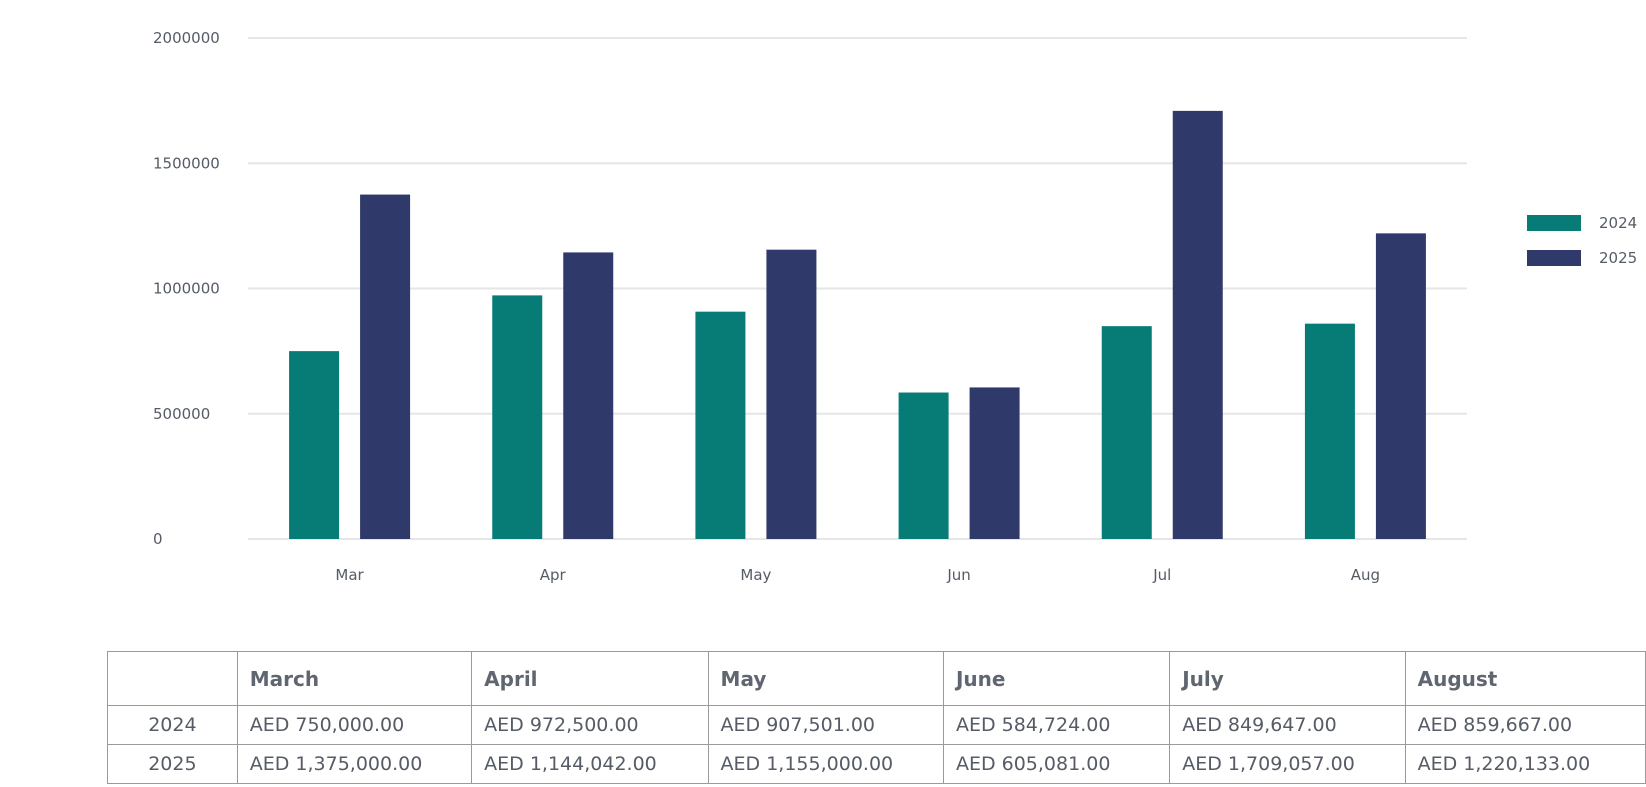 The image size is (1646, 787). I want to click on bar-2024-Mar, so click(314, 445).